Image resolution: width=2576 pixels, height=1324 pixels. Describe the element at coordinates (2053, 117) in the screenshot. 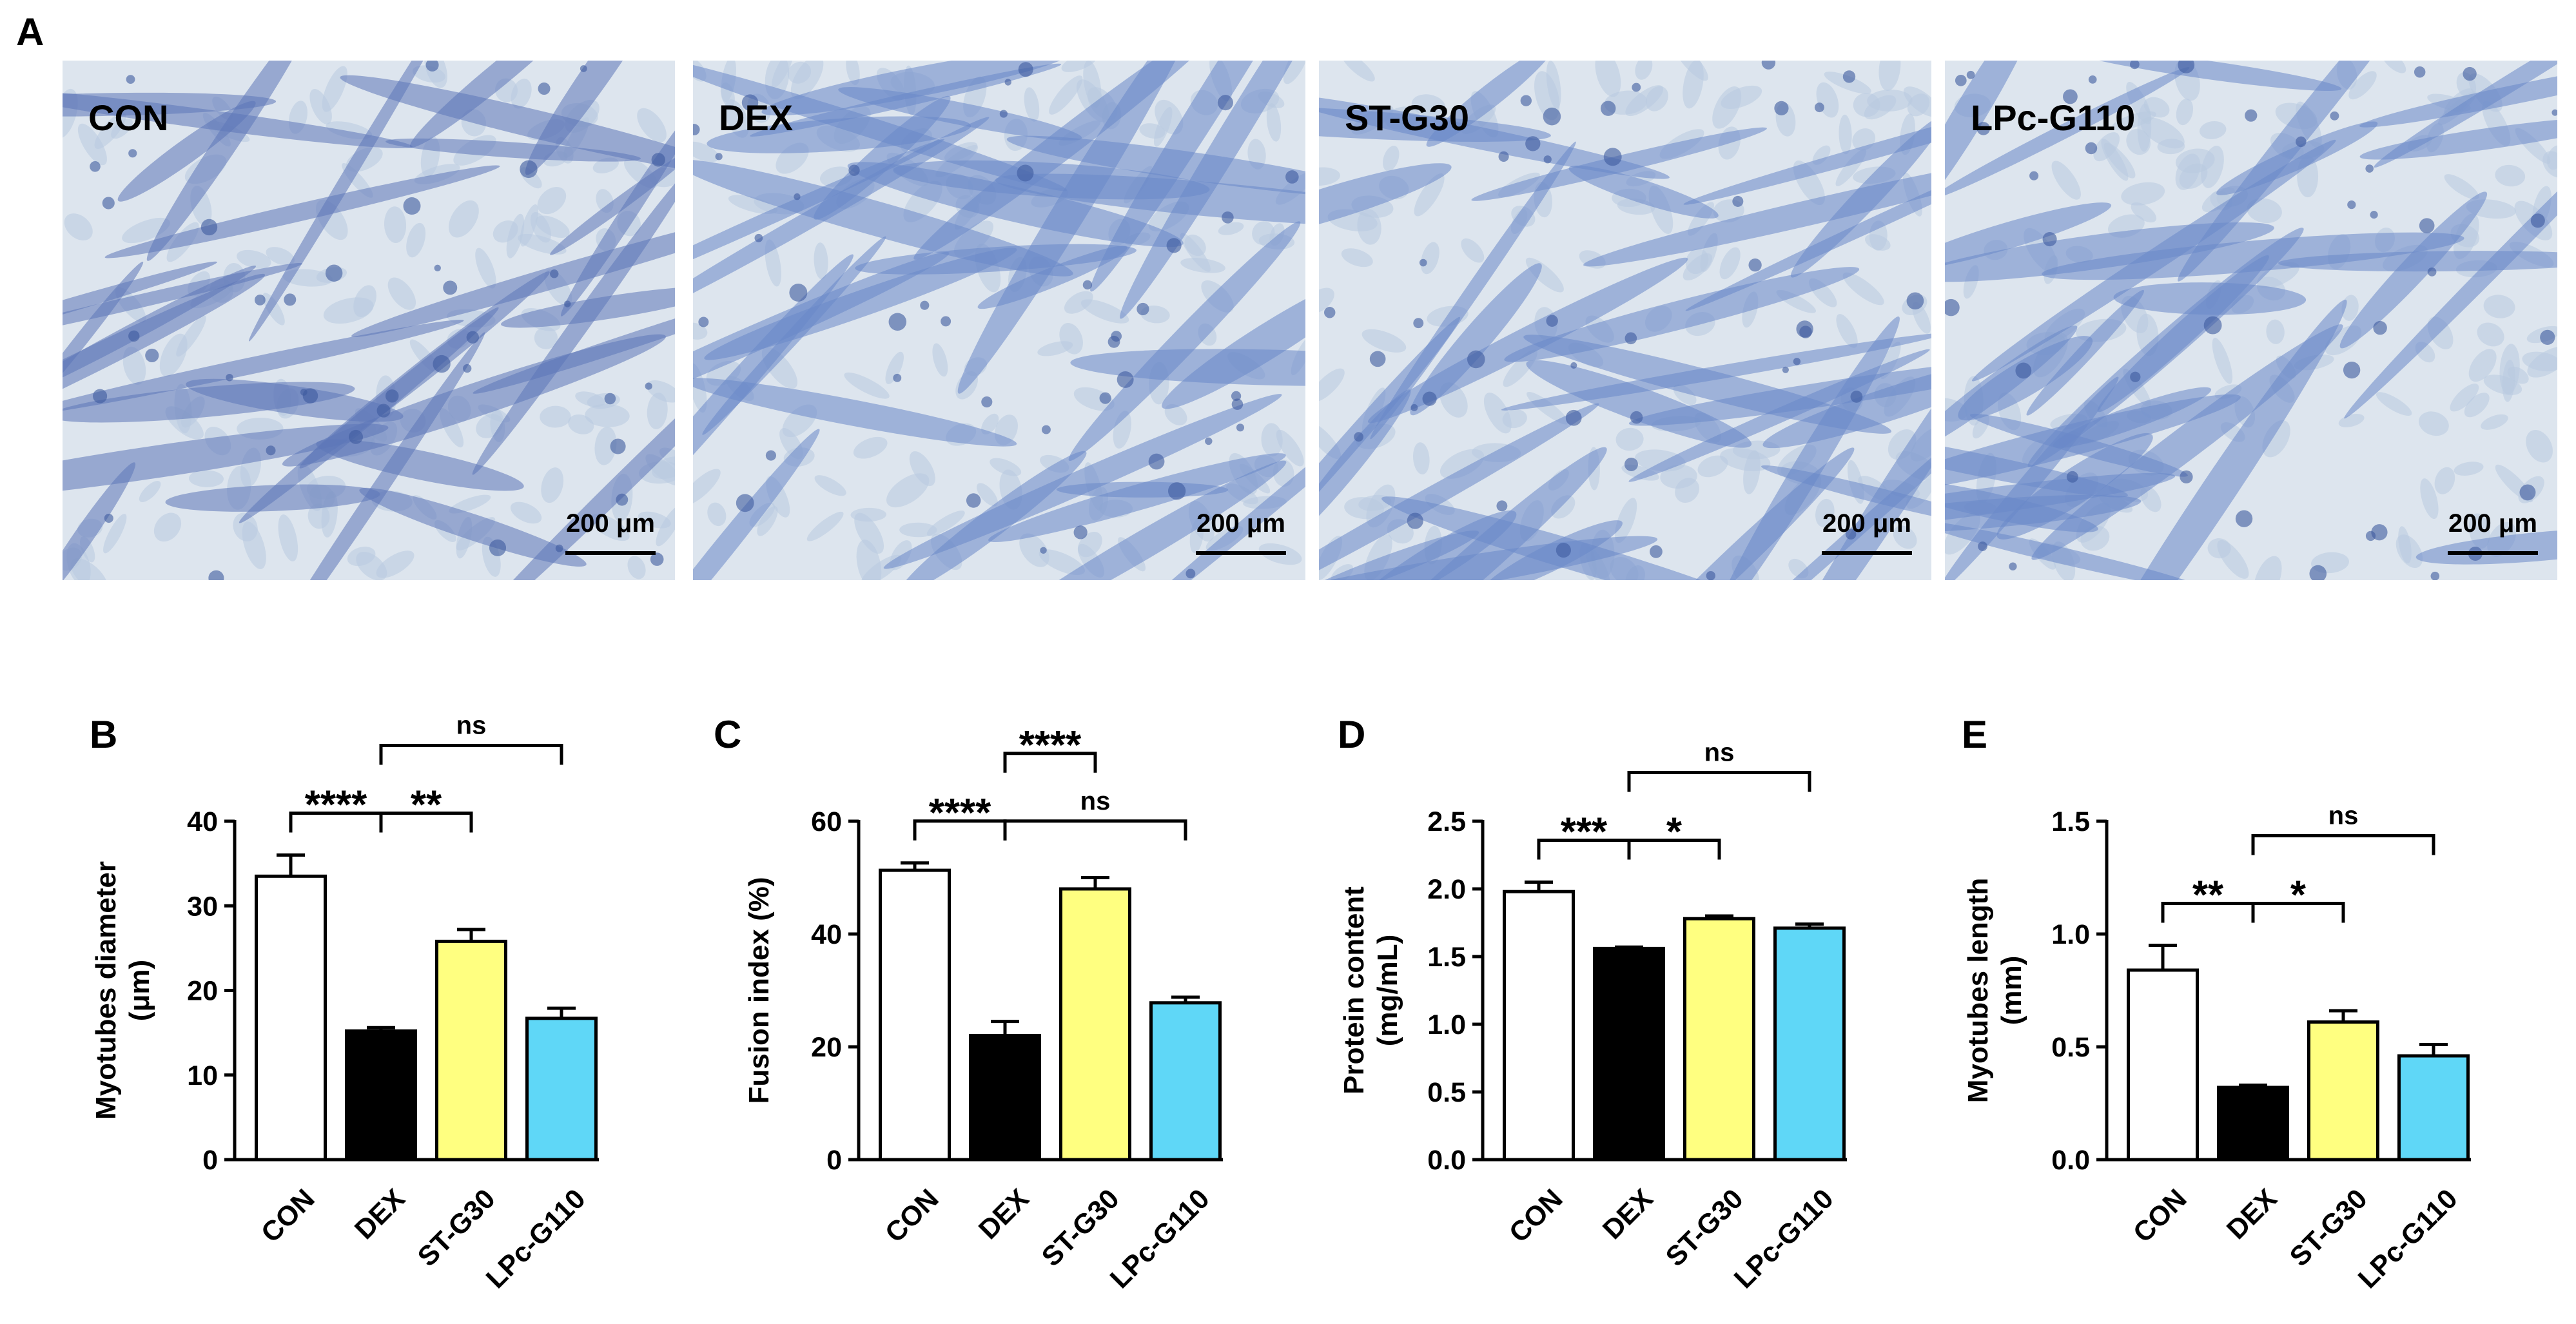

I see `image-label: LPc-G110` at that location.